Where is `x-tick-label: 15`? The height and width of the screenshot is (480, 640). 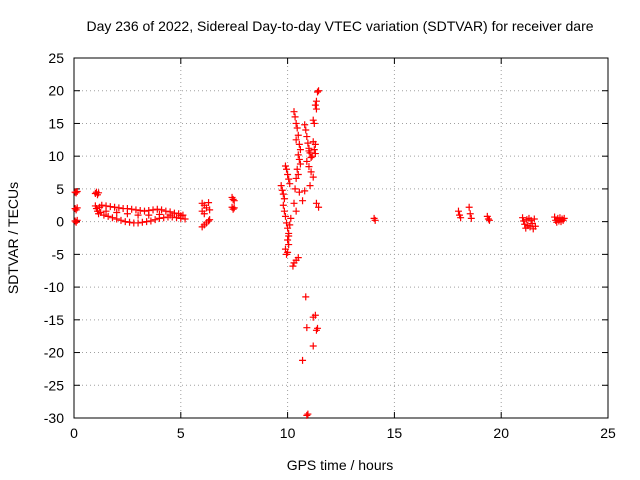 x-tick-label: 15 is located at coordinates (395, 433).